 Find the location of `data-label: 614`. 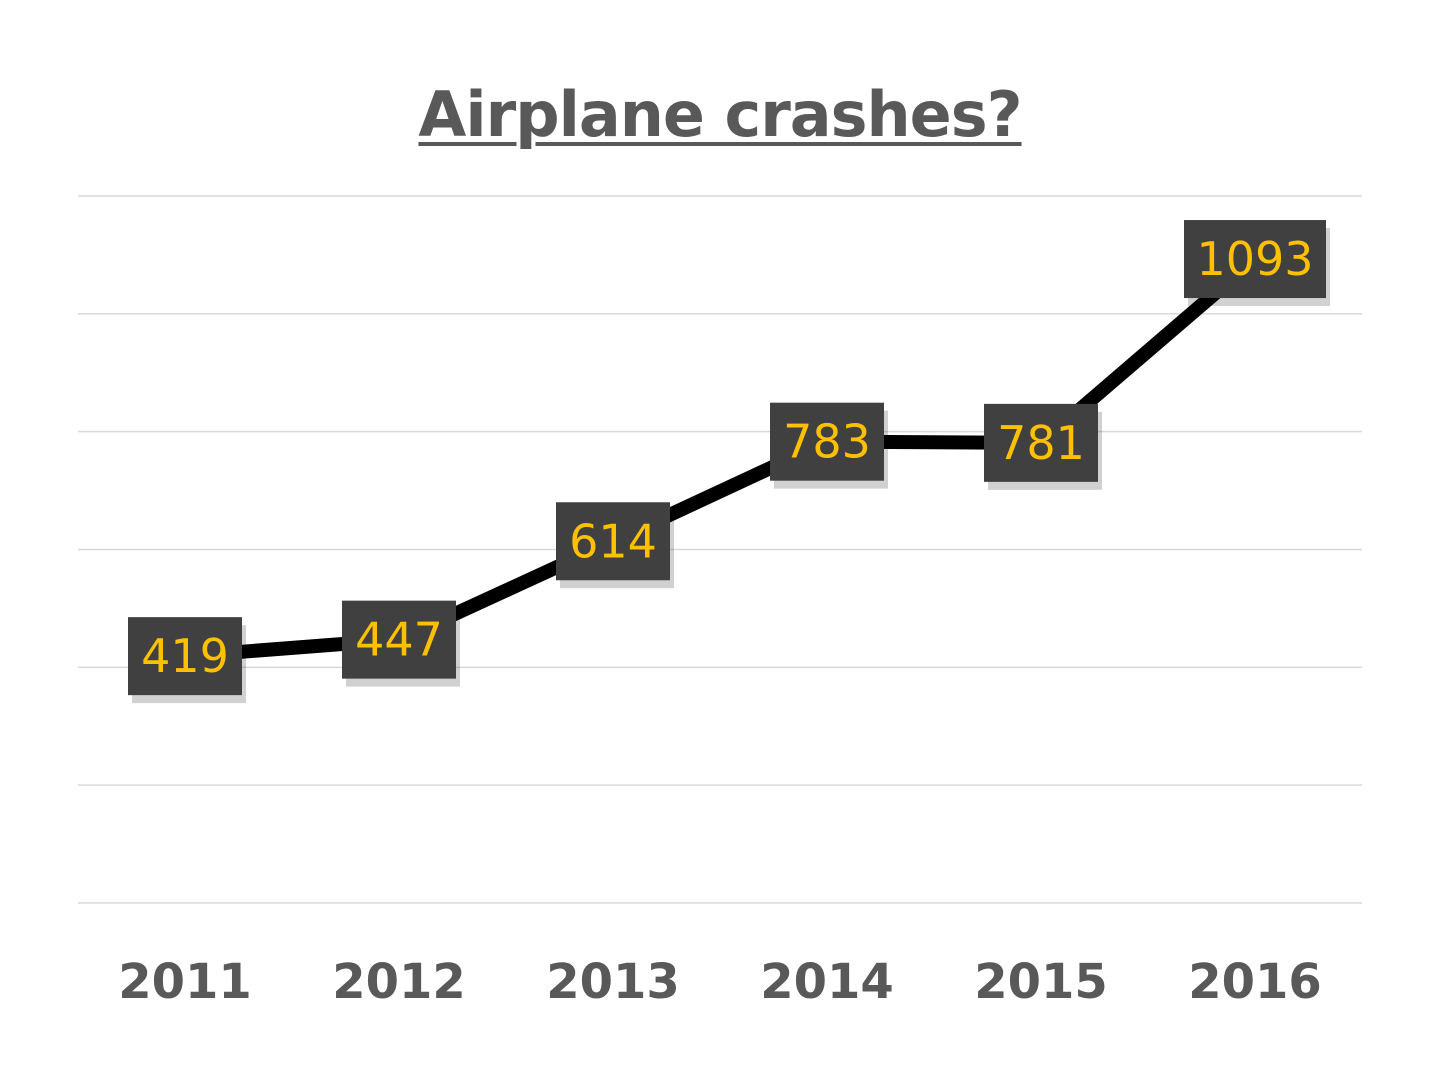

data-label: 614 is located at coordinates (615, 545).